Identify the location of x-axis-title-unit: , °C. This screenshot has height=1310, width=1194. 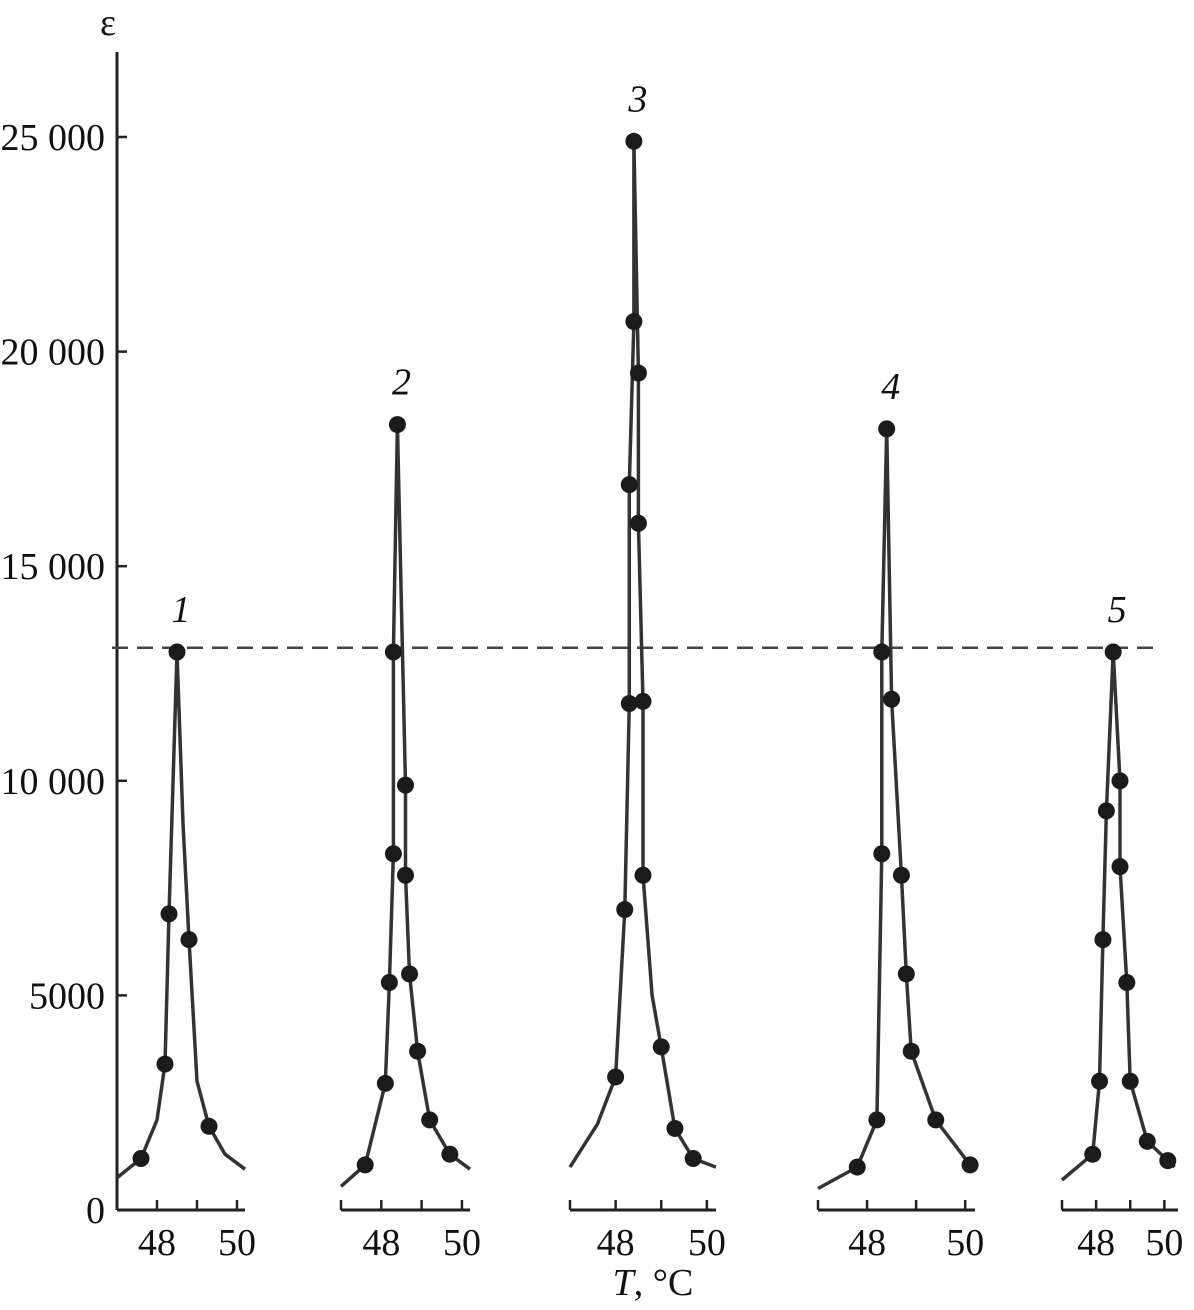
(664, 1283).